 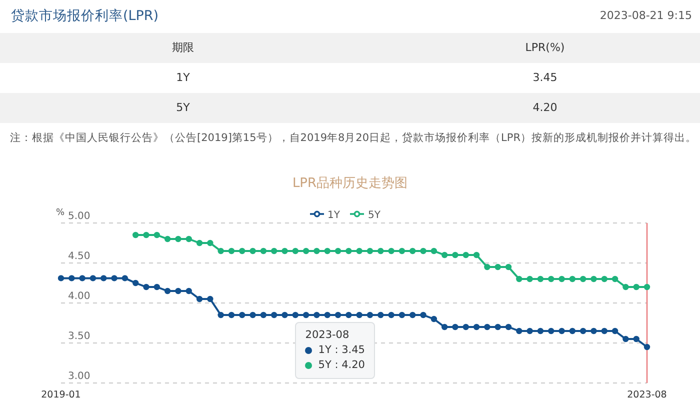 I want to click on y-tick-label: 3.50, so click(x=79, y=336).